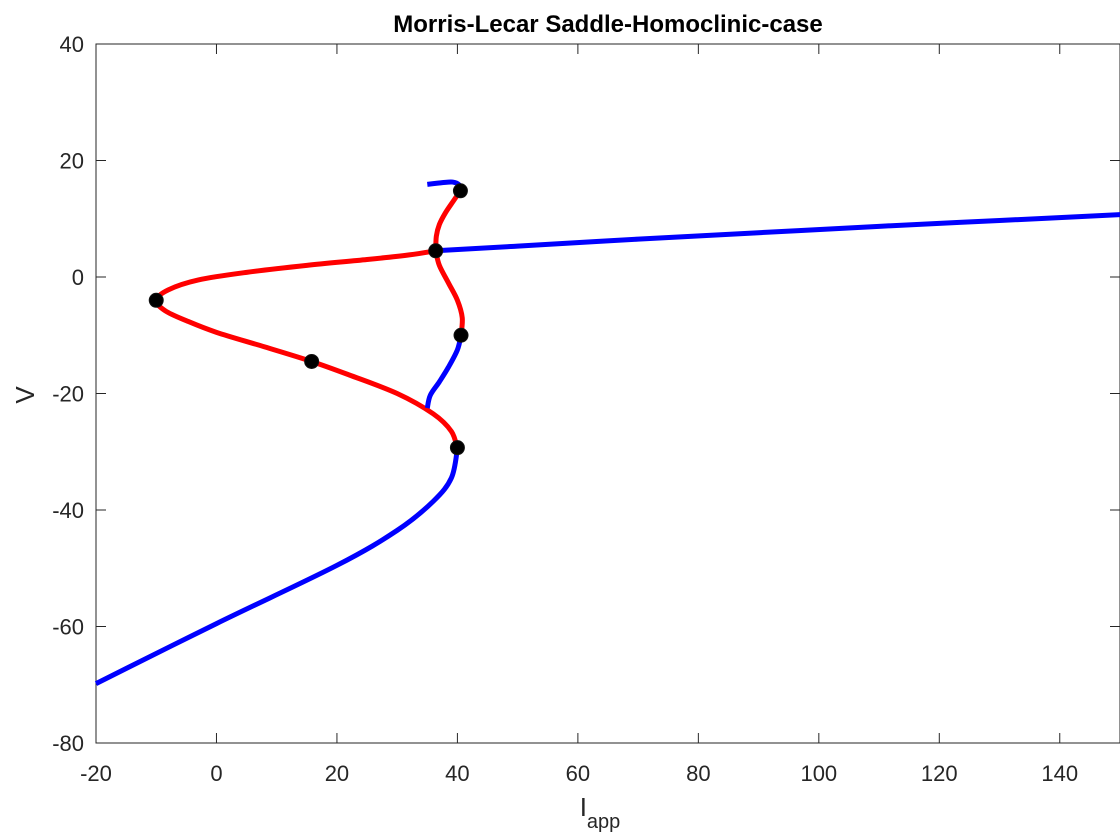 The height and width of the screenshot is (840, 1120). I want to click on x-tick-label: 80, so click(698, 773).